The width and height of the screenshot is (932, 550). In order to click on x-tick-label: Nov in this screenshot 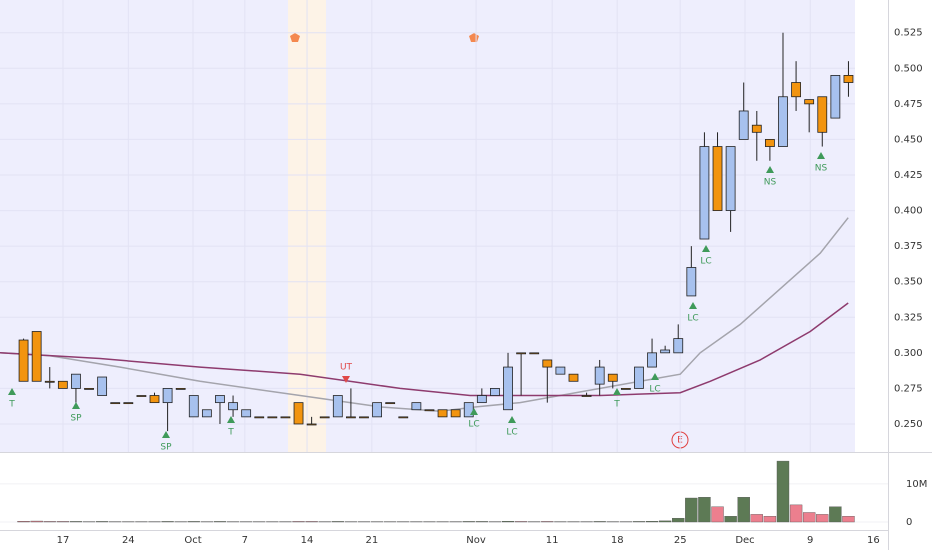, I will do `click(476, 540)`.